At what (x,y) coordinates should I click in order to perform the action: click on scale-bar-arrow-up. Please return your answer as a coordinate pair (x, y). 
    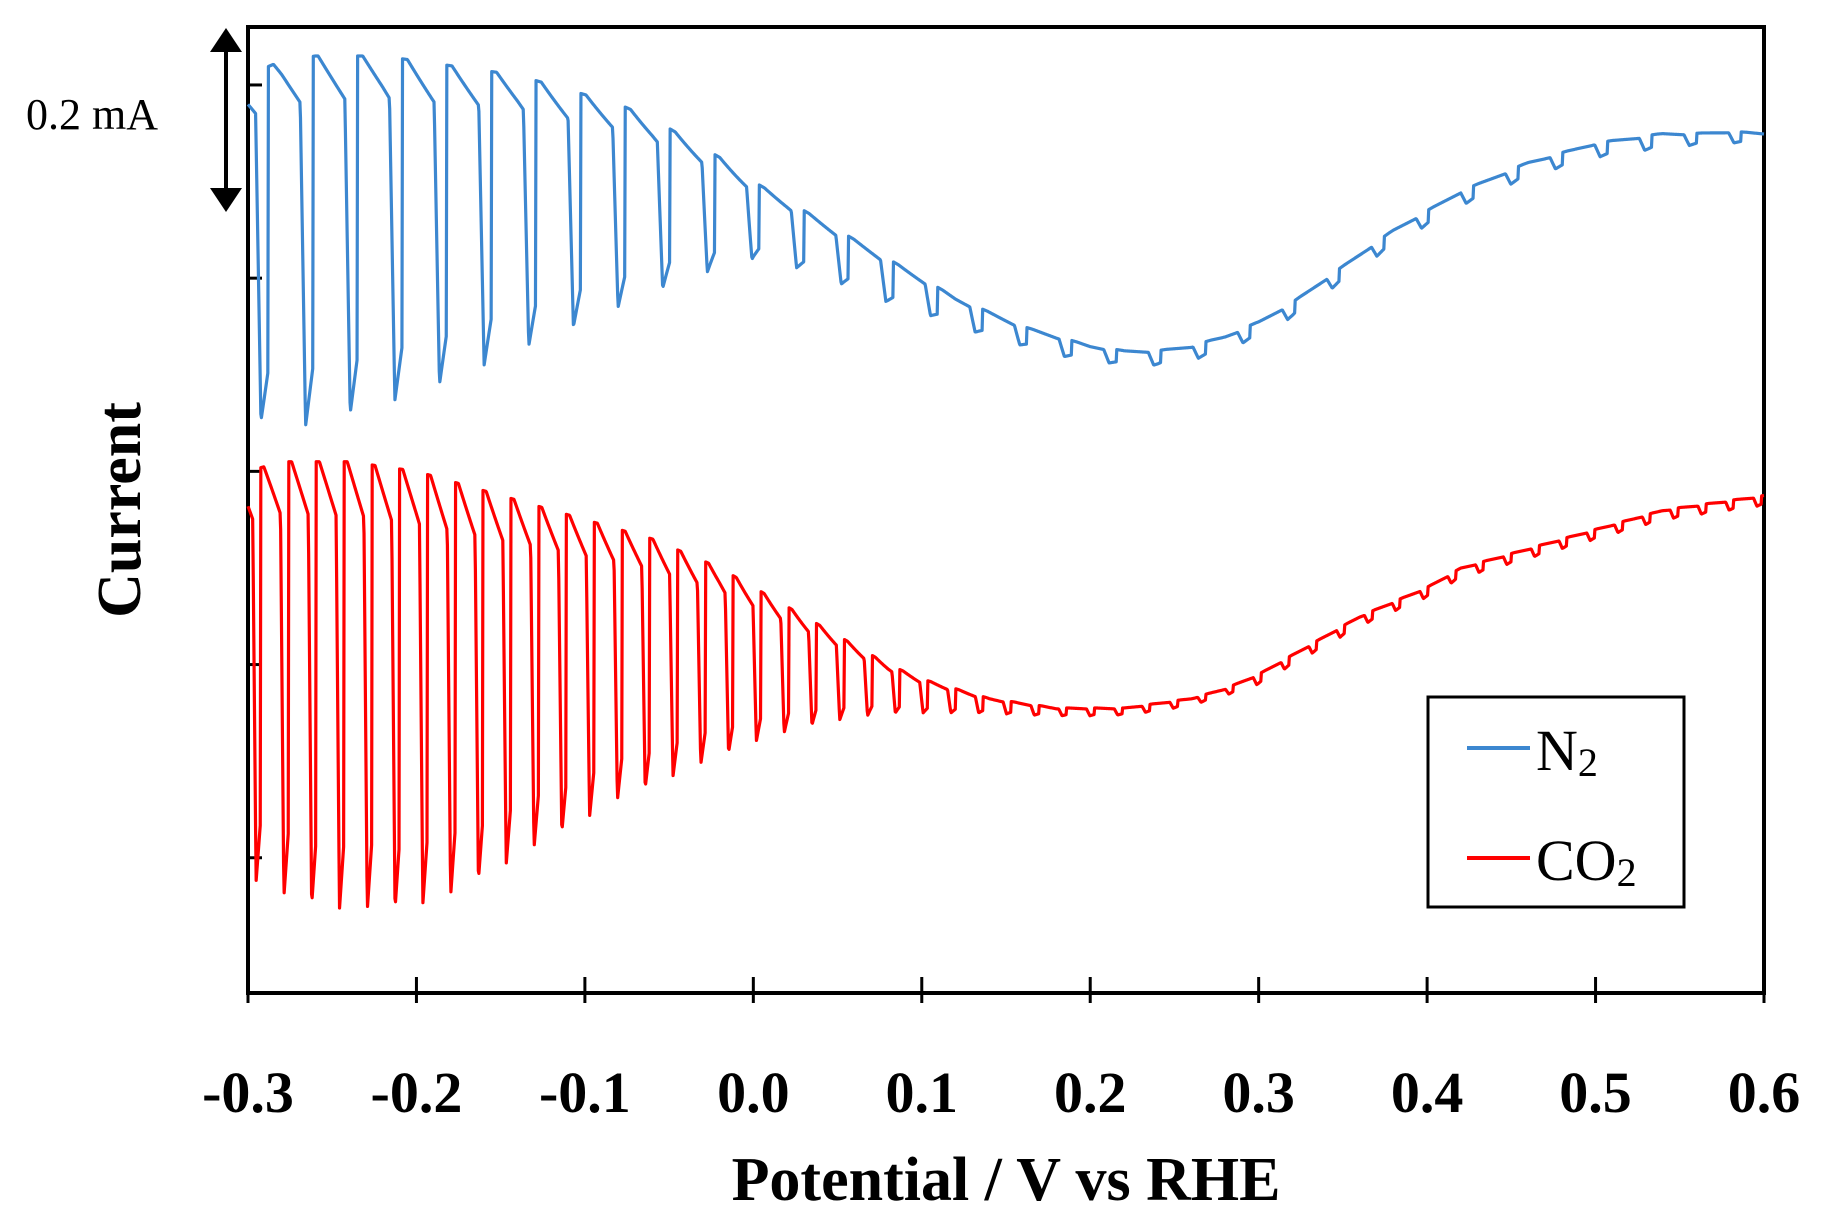
    Looking at the image, I should click on (226, 40).